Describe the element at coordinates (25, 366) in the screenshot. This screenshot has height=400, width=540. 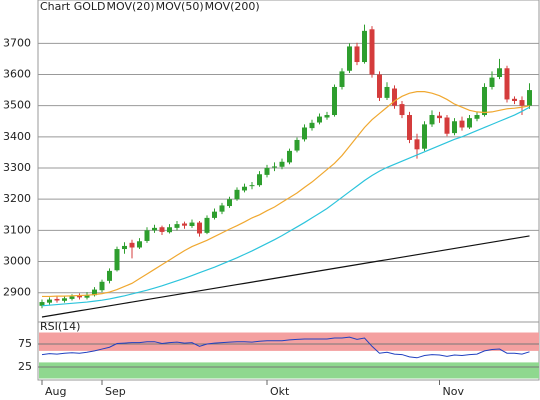
I see `y-tick-label: 25` at that location.